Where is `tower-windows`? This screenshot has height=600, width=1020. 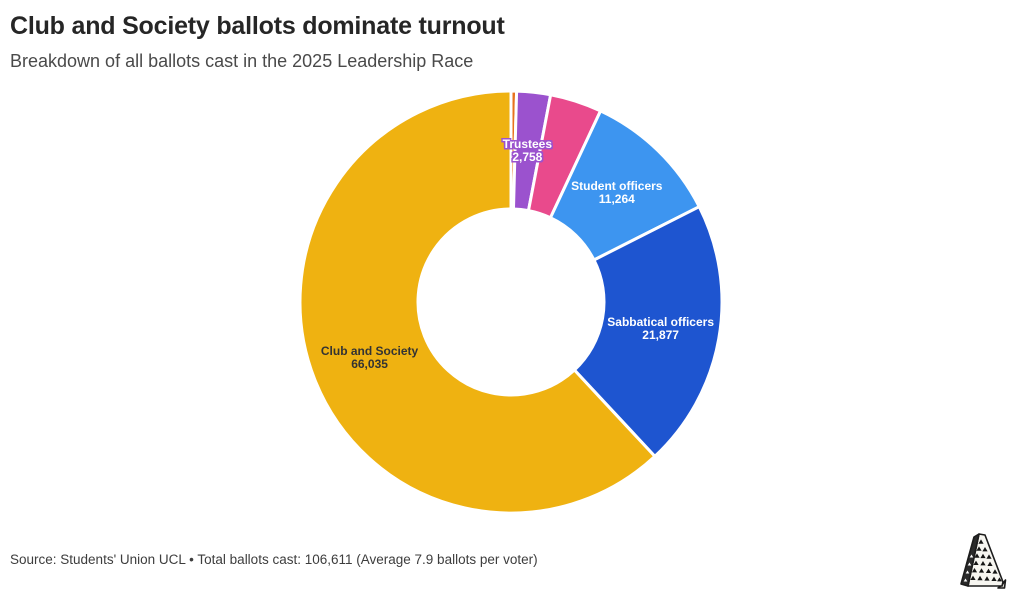 tower-windows is located at coordinates (986, 560).